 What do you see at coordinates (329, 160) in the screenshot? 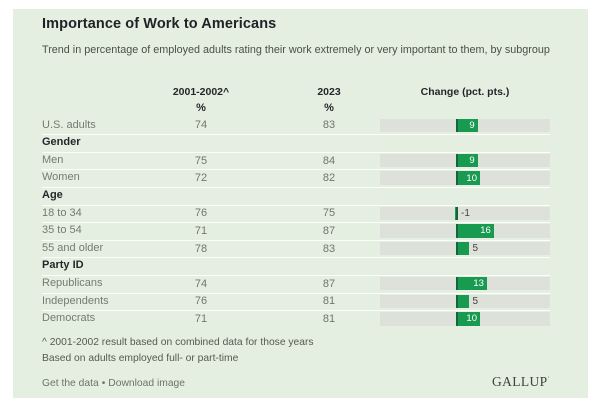
I see `value-2023: 84` at bounding box center [329, 160].